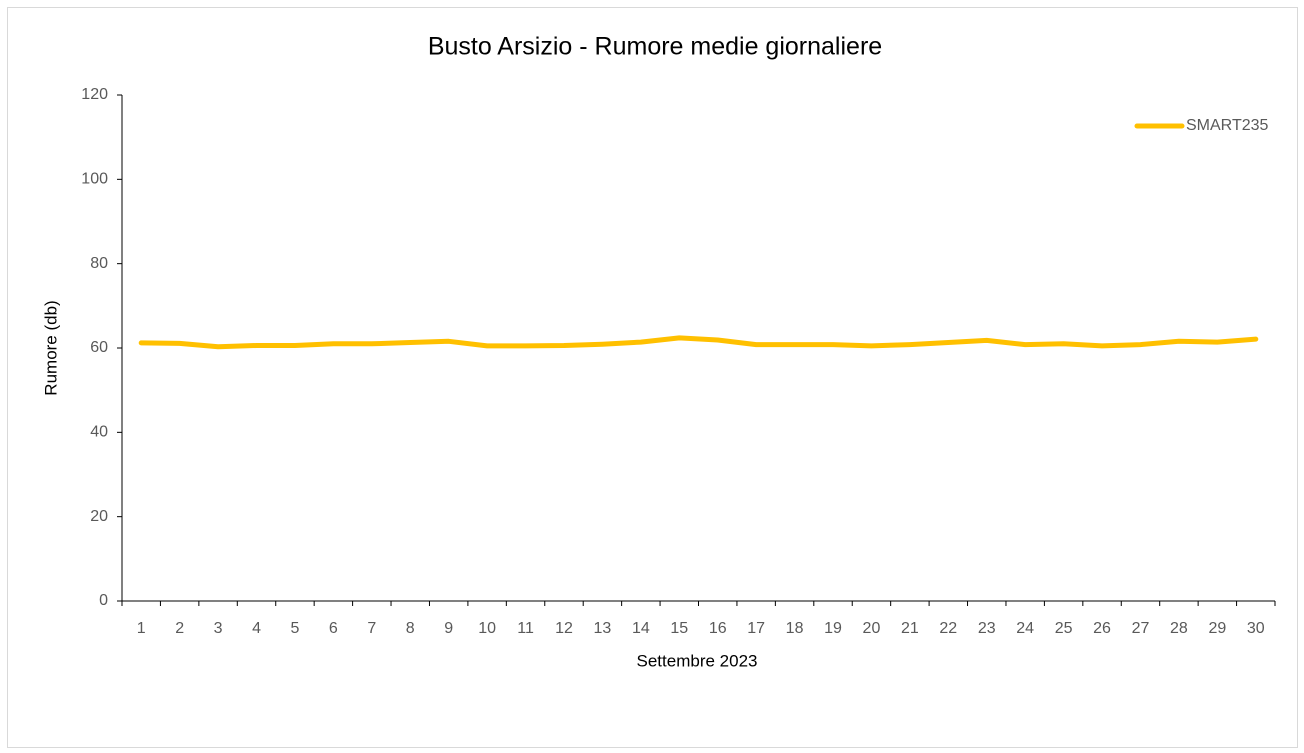 The height and width of the screenshot is (753, 1304). Describe the element at coordinates (410, 628) in the screenshot. I see `x-tick-label: 8` at that location.